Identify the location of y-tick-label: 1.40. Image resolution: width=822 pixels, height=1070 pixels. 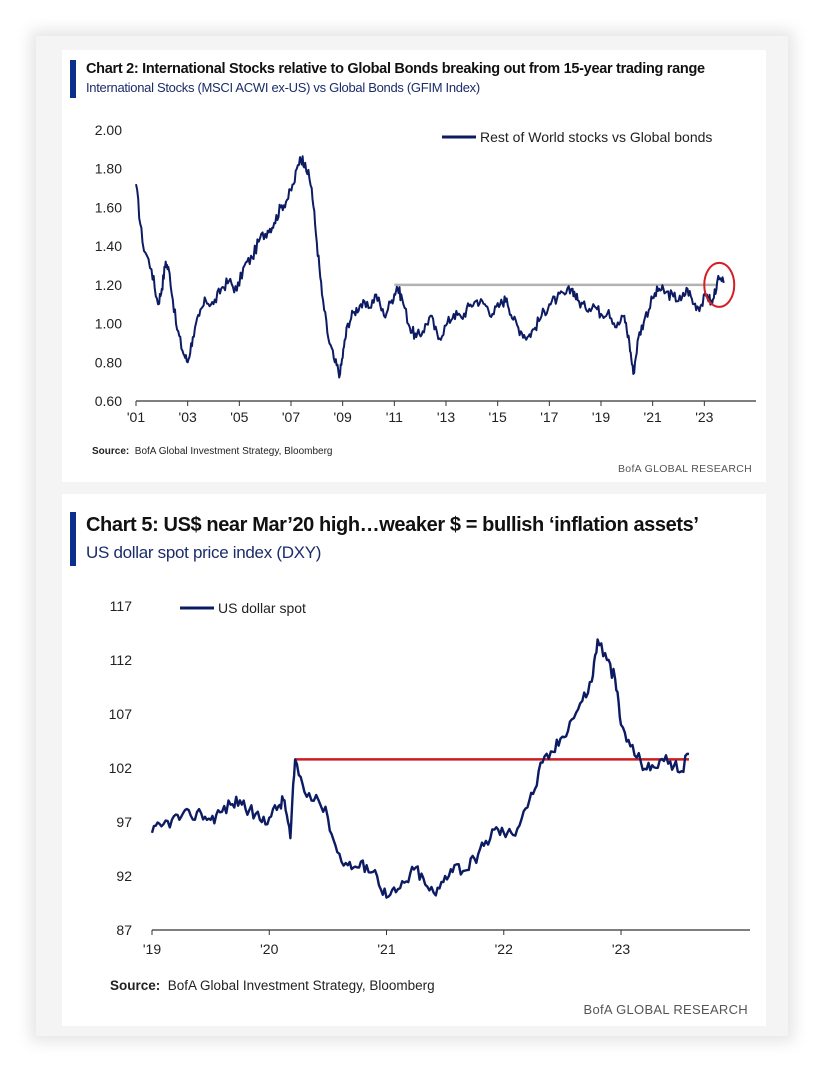
(108, 246).